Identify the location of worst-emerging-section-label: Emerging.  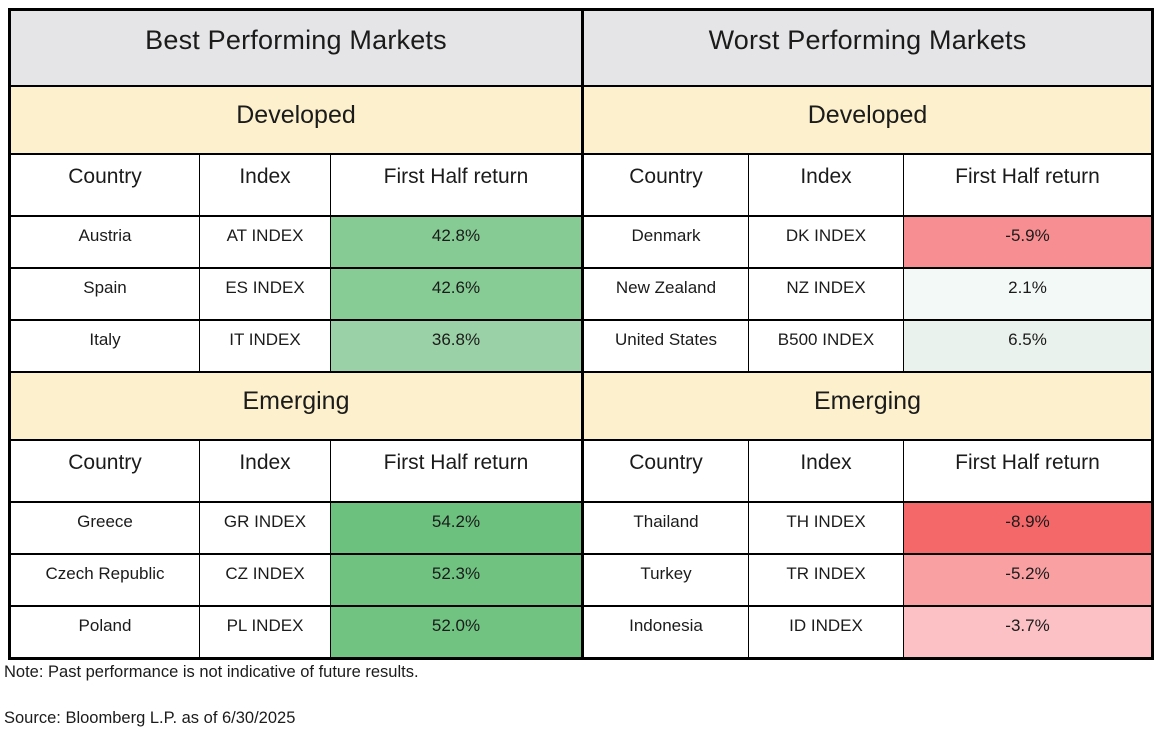
(867, 406).